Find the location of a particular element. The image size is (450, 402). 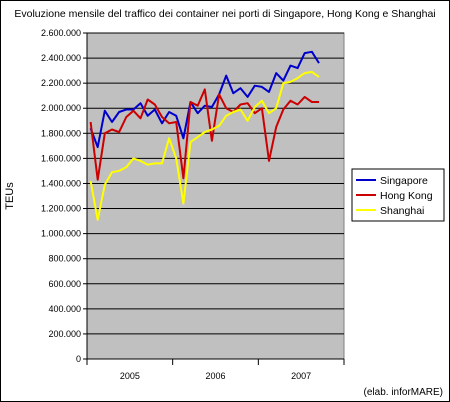

legend-label: Hong Kong is located at coordinates (406, 196).